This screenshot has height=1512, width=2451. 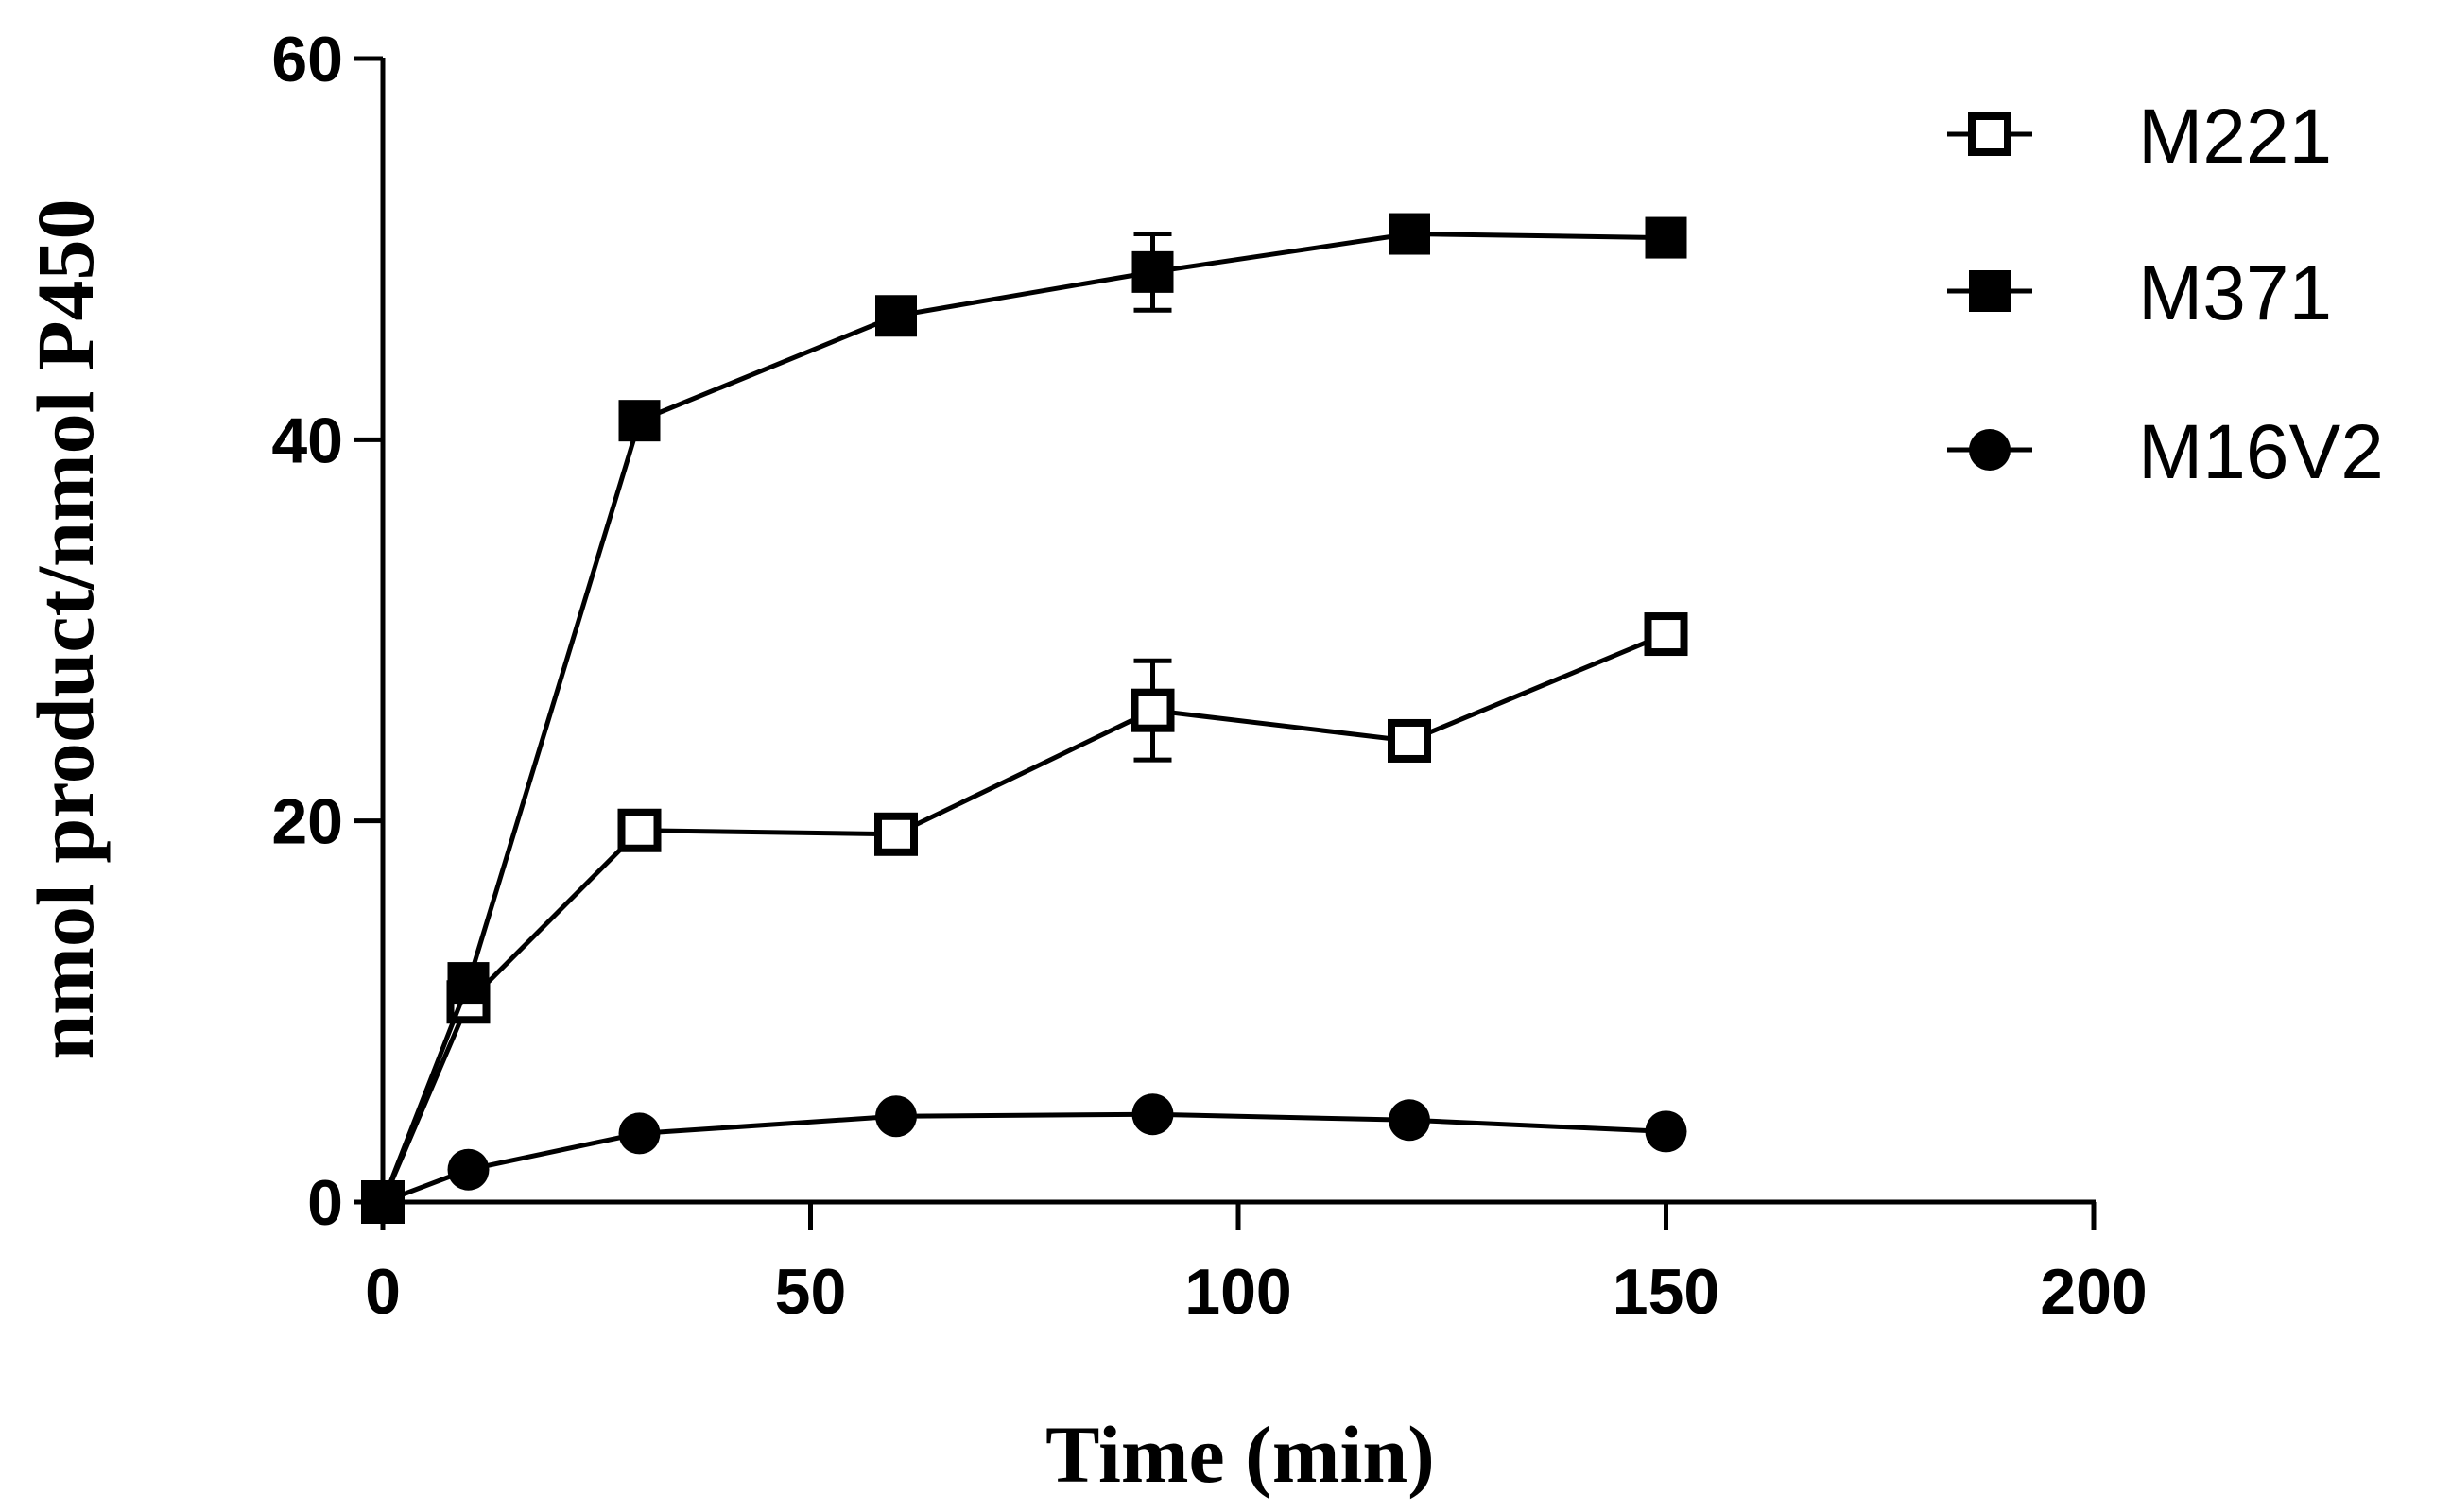 What do you see at coordinates (1990, 134) in the screenshot?
I see `legend-marker-m221` at bounding box center [1990, 134].